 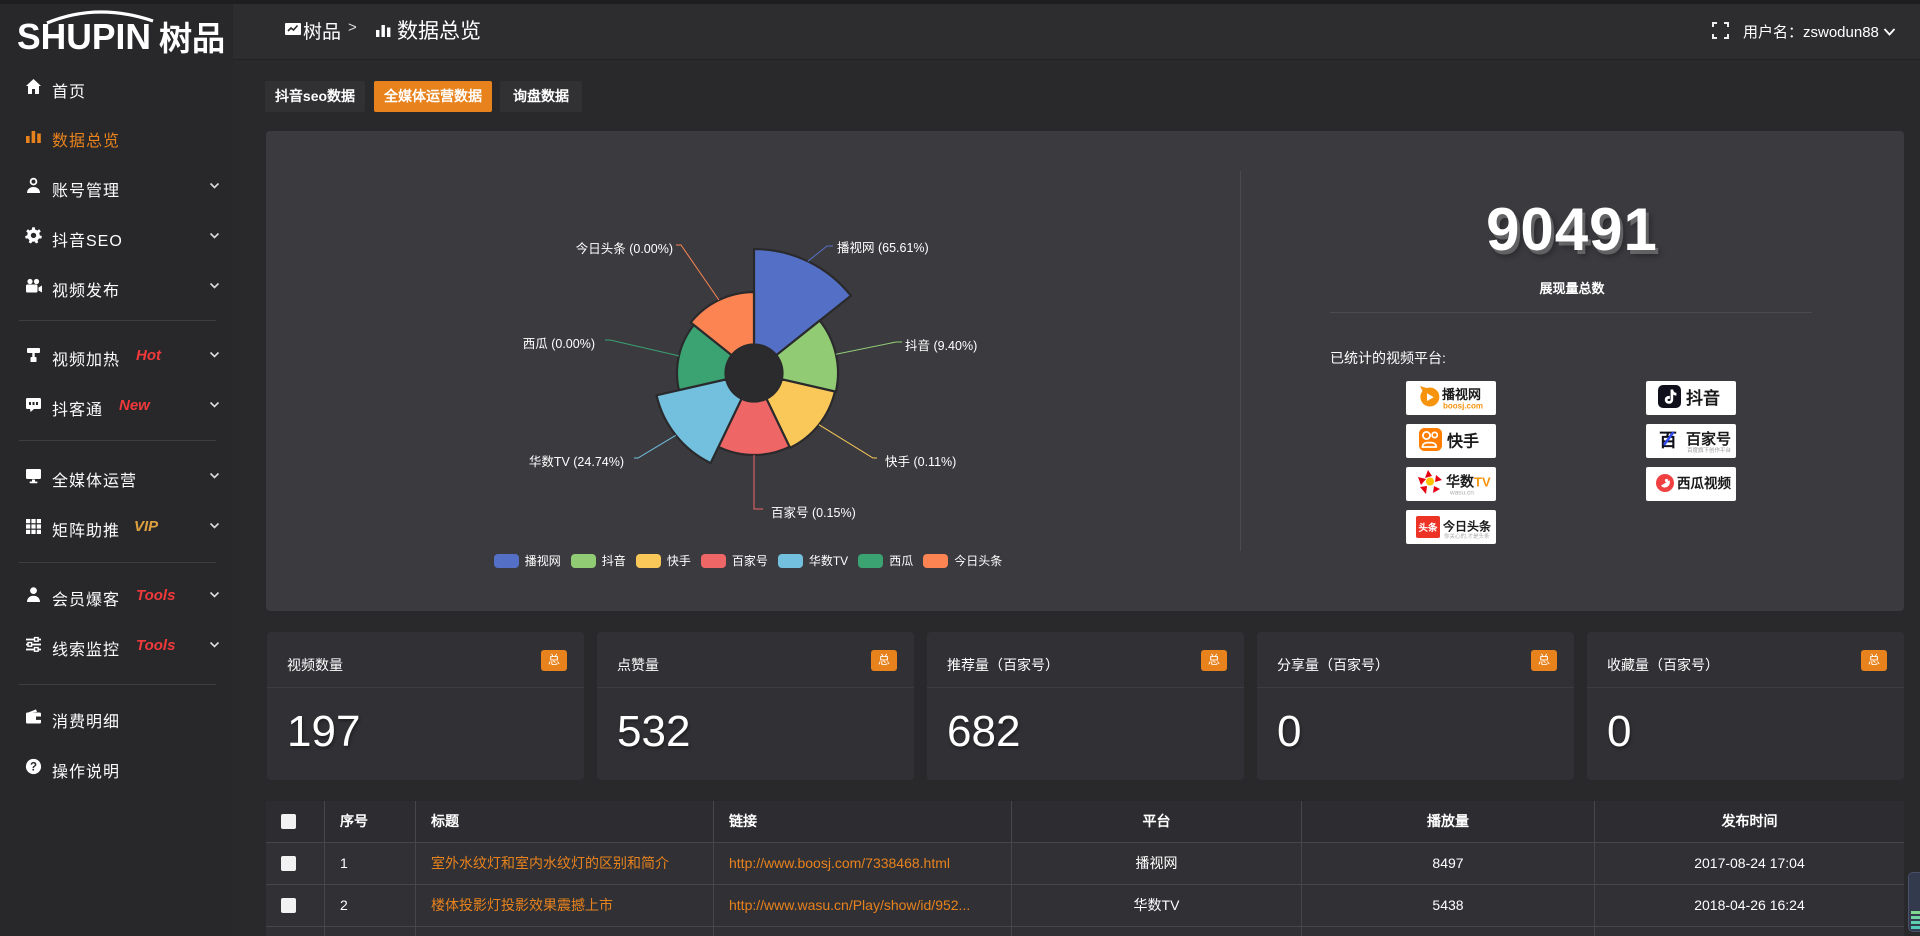 I want to click on svg-text: 华数, so click(x=1460, y=482).